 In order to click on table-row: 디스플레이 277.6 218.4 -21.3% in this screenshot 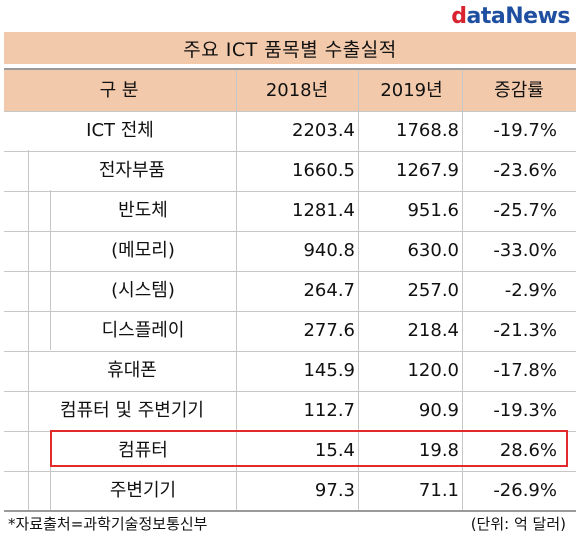, I will do `click(290, 331)`.